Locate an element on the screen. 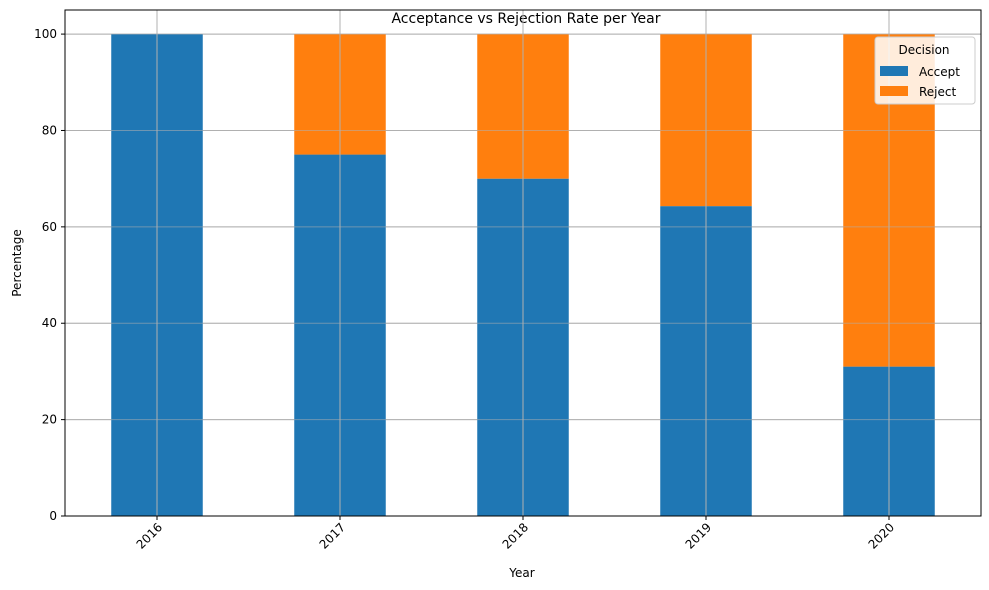 This screenshot has height=590, width=989. y-tick-label: 40 is located at coordinates (49, 323).